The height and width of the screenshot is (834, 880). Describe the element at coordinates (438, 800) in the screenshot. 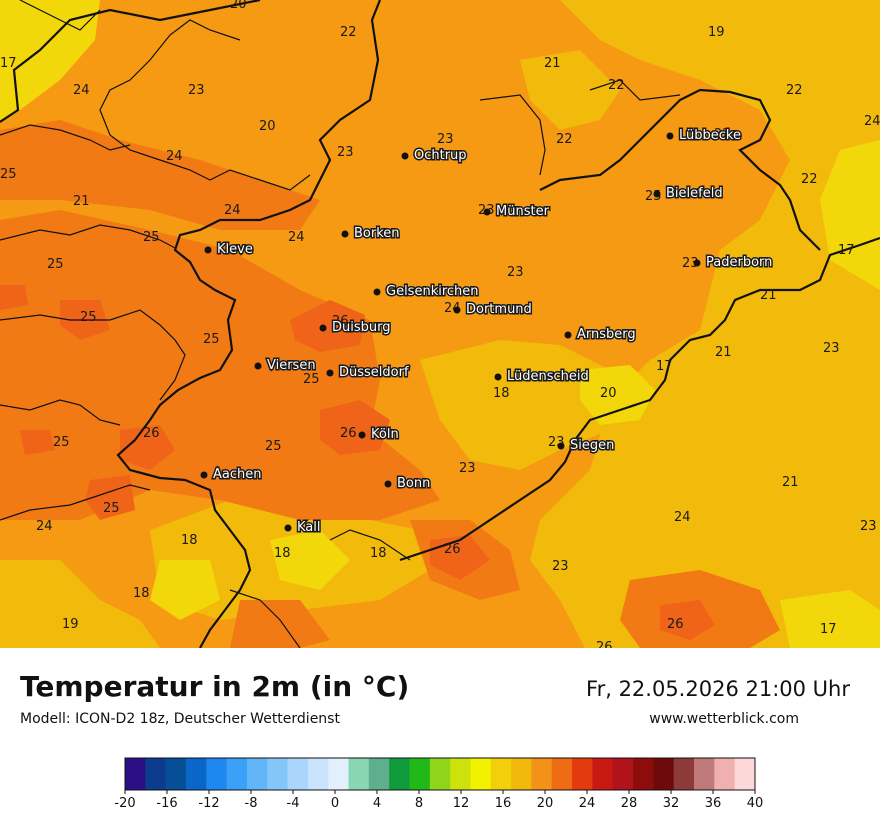

I see `color-scale-ticks: -20 -16 -12 -8 -4 0 4 8 12 16 20 24 28 32 36 40` at that location.